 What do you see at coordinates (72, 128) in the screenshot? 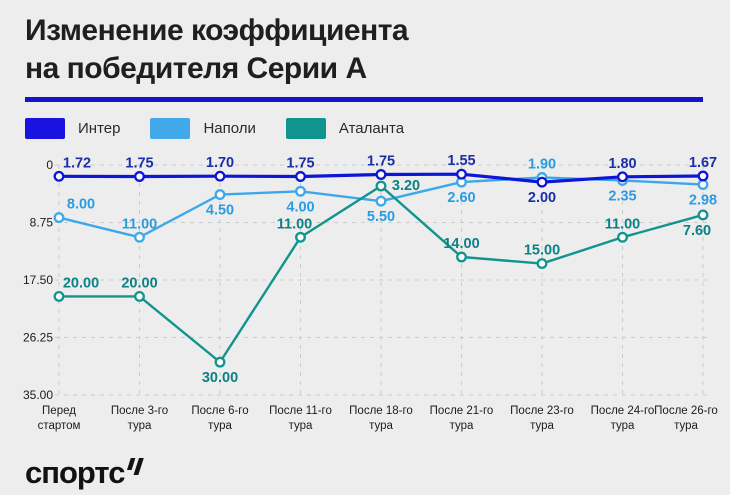
I see `legend-item-inter: Интер` at bounding box center [72, 128].